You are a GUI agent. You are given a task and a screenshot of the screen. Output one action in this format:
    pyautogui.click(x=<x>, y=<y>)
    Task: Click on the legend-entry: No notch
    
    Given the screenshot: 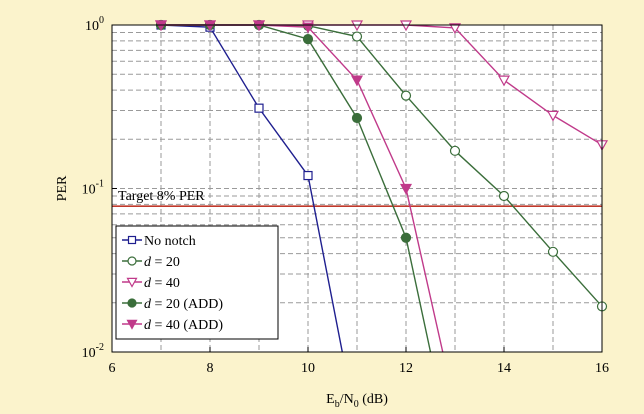 What is the action you would take?
    pyautogui.click(x=159, y=241)
    